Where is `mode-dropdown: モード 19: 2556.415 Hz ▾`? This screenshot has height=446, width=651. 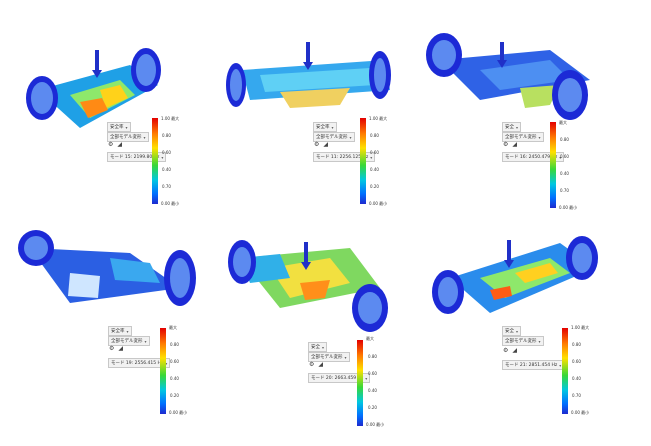 mode-dropdown: モード 19: 2556.415 Hz ▾ is located at coordinates (139, 363).